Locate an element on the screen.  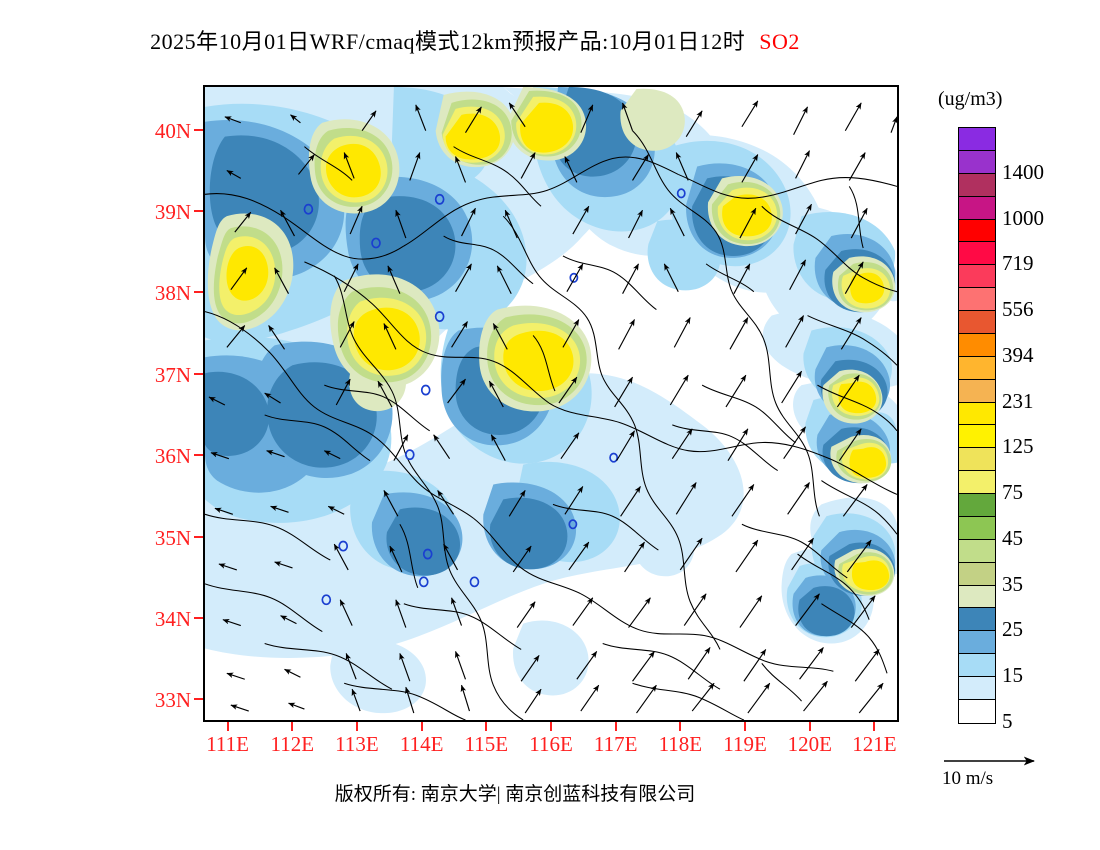
colorbar-label-231: 231 is located at coordinates (1018, 400).